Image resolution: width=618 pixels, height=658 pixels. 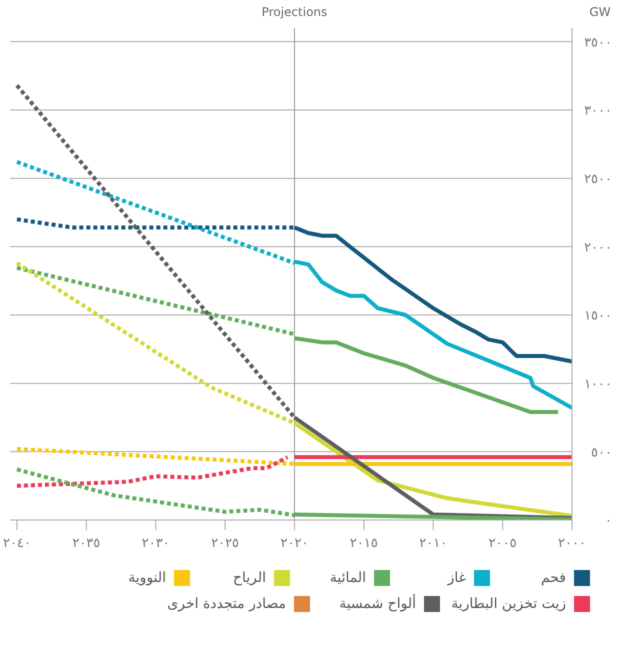 I want to click on y-tick-label: ٠, so click(x=608, y=521).